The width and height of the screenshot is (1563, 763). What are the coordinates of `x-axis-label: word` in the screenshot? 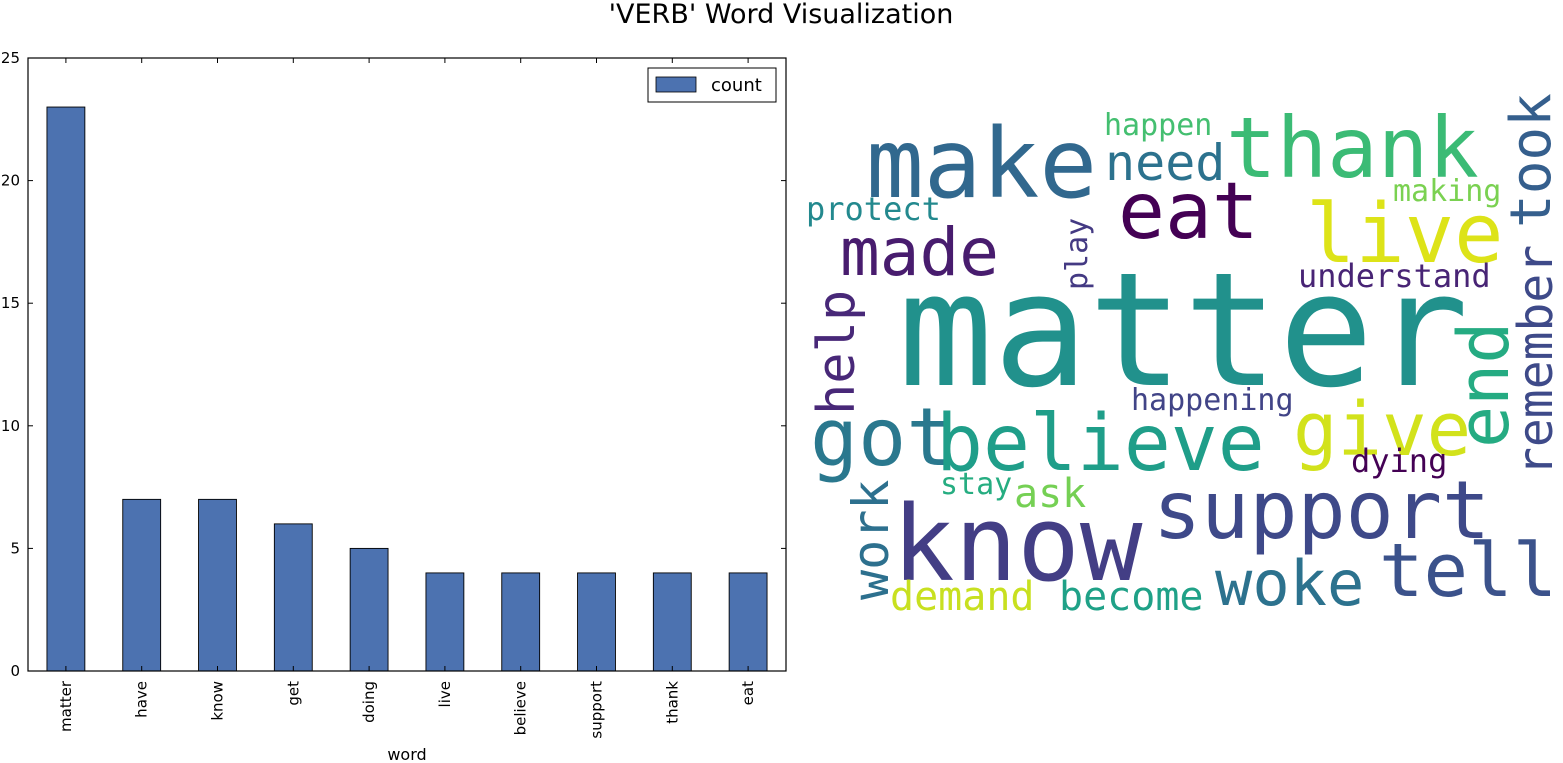 It's located at (406, 754).